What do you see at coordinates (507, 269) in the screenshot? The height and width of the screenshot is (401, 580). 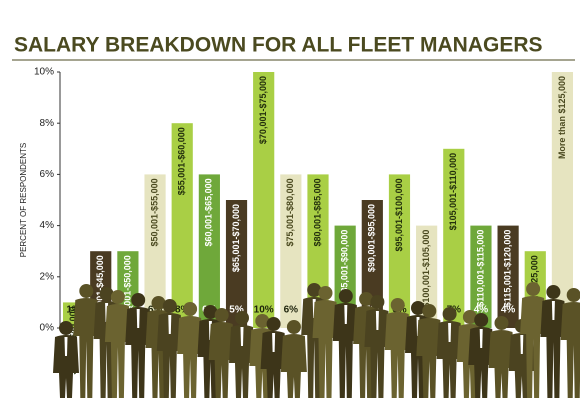 I see `category-label: $115,001-$120,000` at bounding box center [507, 269].